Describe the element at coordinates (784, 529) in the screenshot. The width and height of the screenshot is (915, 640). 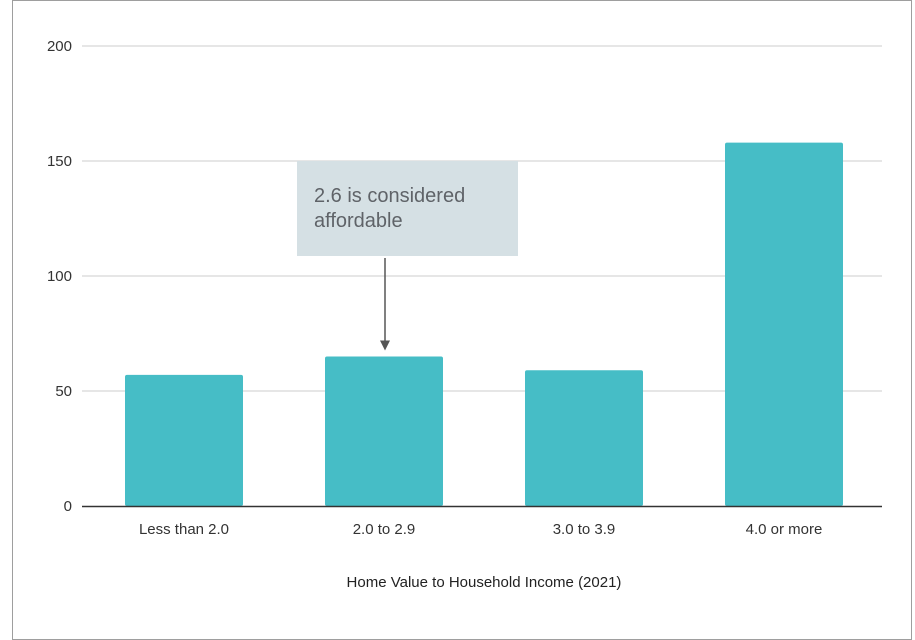
I see `x-tick-label: 4.0 or more` at that location.